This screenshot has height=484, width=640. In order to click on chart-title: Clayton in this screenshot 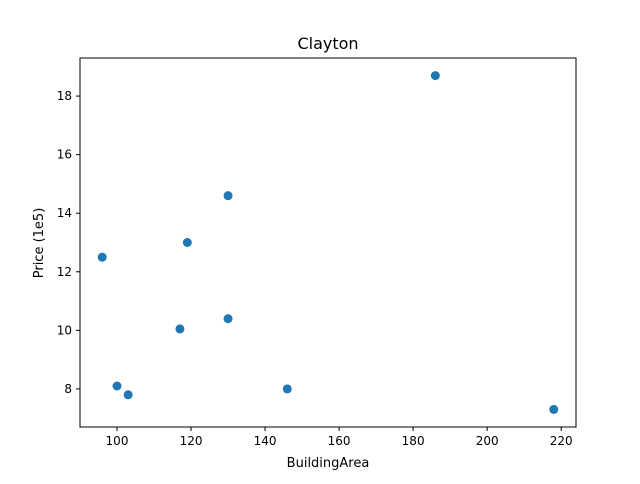, I will do `click(327, 43)`.